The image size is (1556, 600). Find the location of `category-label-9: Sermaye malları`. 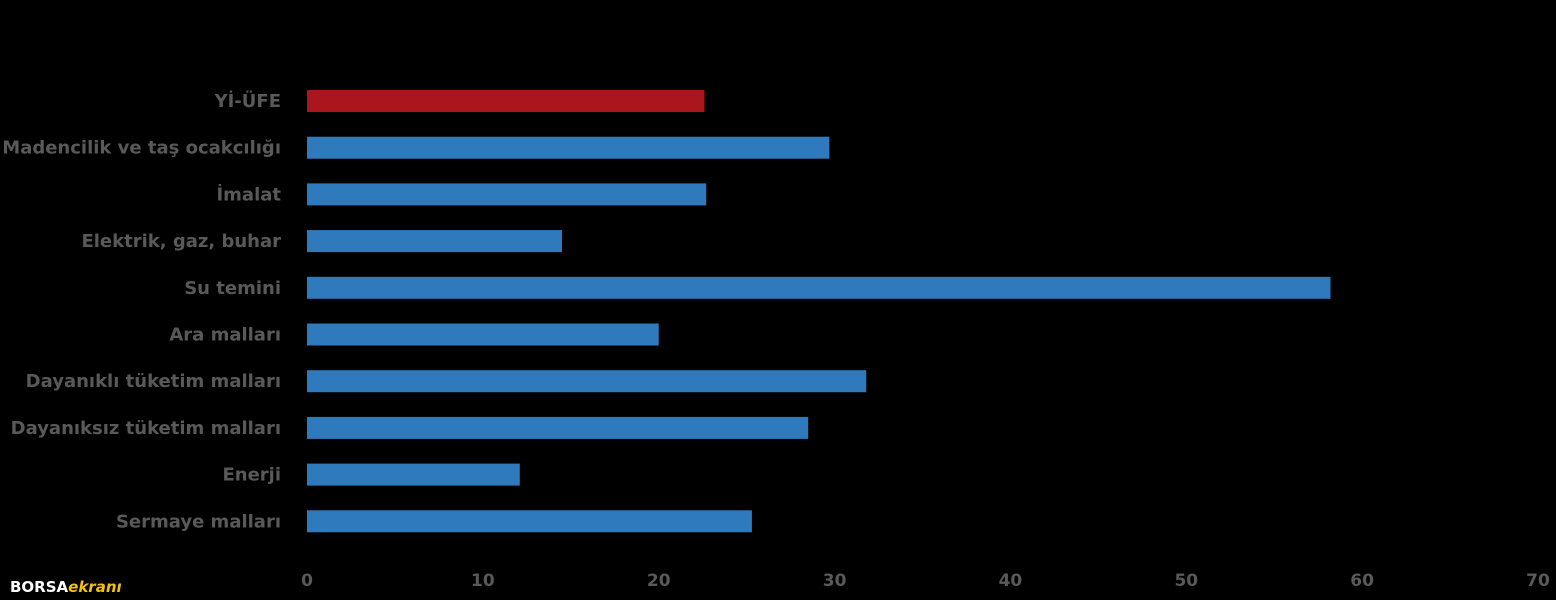

category-label-9: Sermaye malları is located at coordinates (198, 521).